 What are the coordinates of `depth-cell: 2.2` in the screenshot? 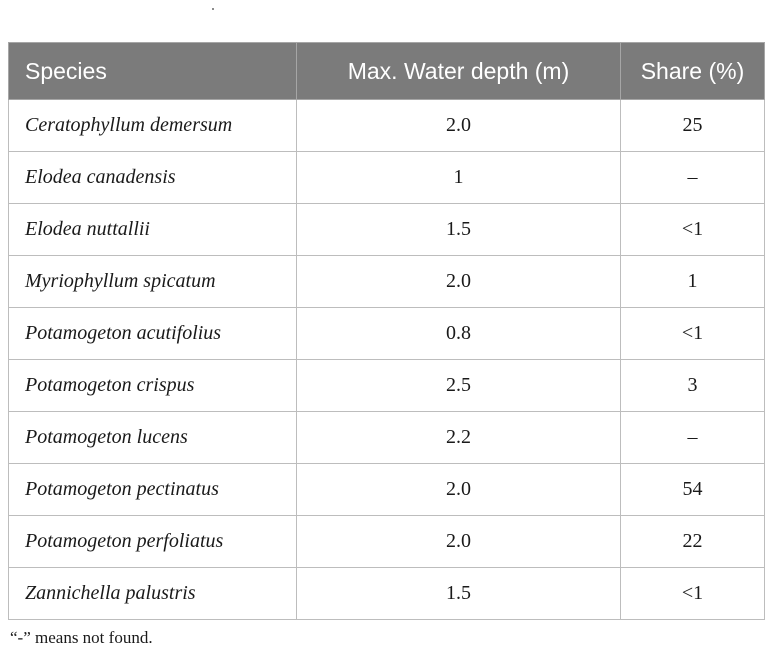 It's located at (458, 437).